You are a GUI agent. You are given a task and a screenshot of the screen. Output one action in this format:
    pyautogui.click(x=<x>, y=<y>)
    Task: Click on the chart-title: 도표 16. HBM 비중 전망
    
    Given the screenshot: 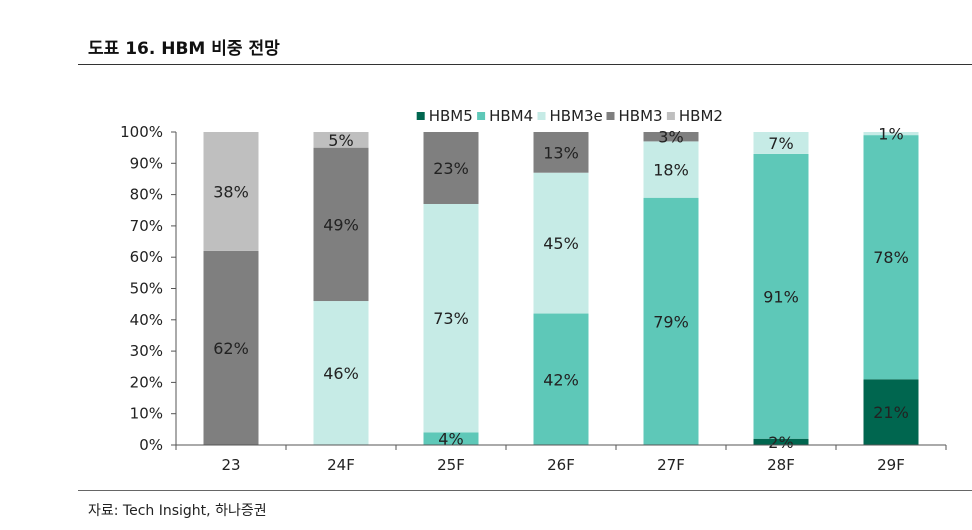 What is the action you would take?
    pyautogui.click(x=184, y=49)
    